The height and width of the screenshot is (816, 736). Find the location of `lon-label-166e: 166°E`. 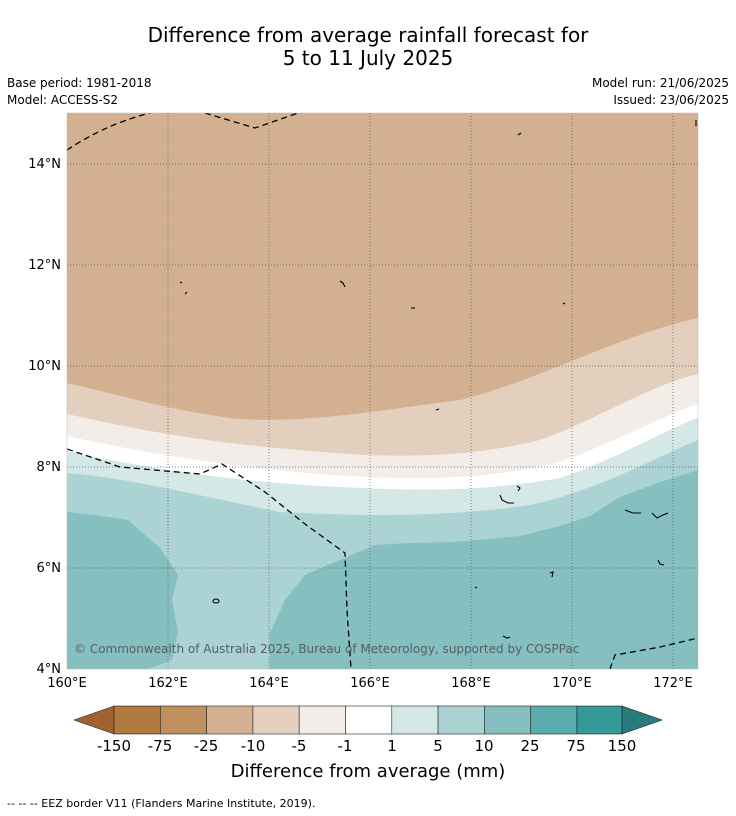

lon-label-166e: 166°E is located at coordinates (370, 683).